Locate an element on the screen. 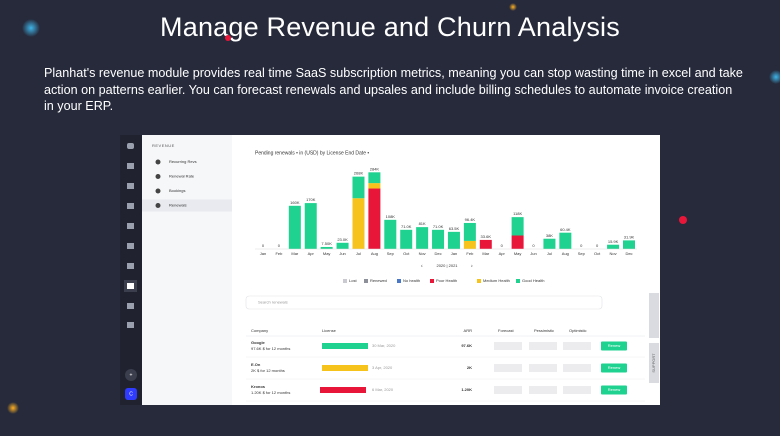 Image resolution: width=780 pixels, height=436 pixels. nav-section: REVENUE is located at coordinates (163, 145).